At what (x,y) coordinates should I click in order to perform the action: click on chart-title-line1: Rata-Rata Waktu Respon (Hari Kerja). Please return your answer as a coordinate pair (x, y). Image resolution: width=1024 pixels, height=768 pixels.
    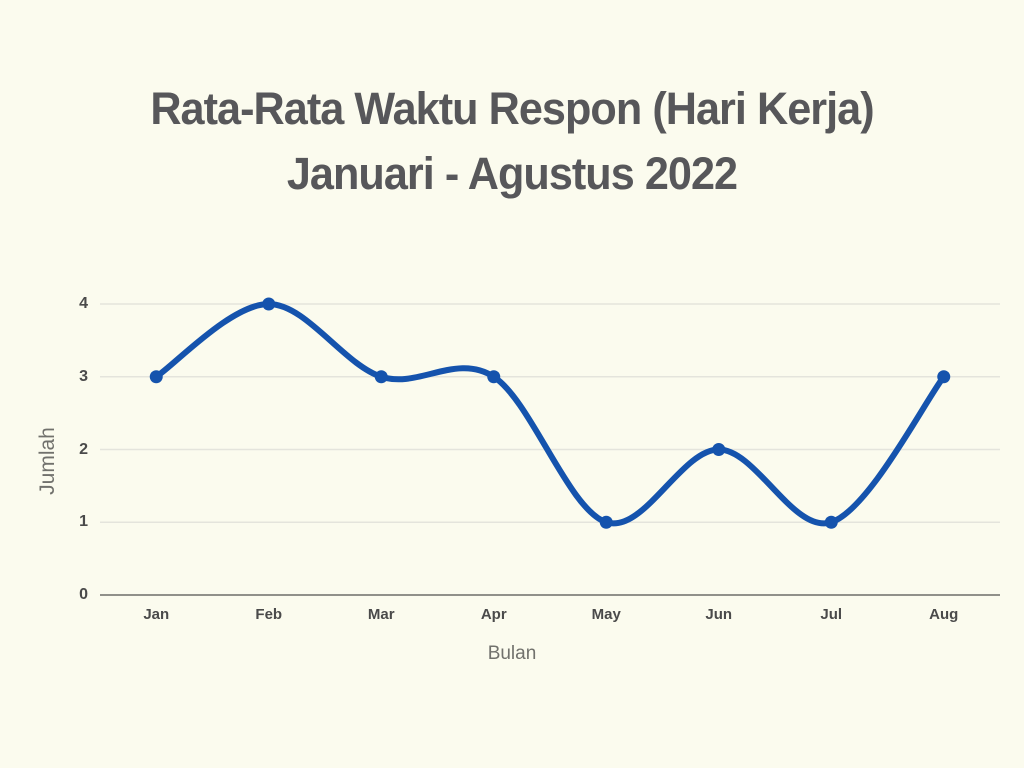
    Looking at the image, I should click on (512, 108).